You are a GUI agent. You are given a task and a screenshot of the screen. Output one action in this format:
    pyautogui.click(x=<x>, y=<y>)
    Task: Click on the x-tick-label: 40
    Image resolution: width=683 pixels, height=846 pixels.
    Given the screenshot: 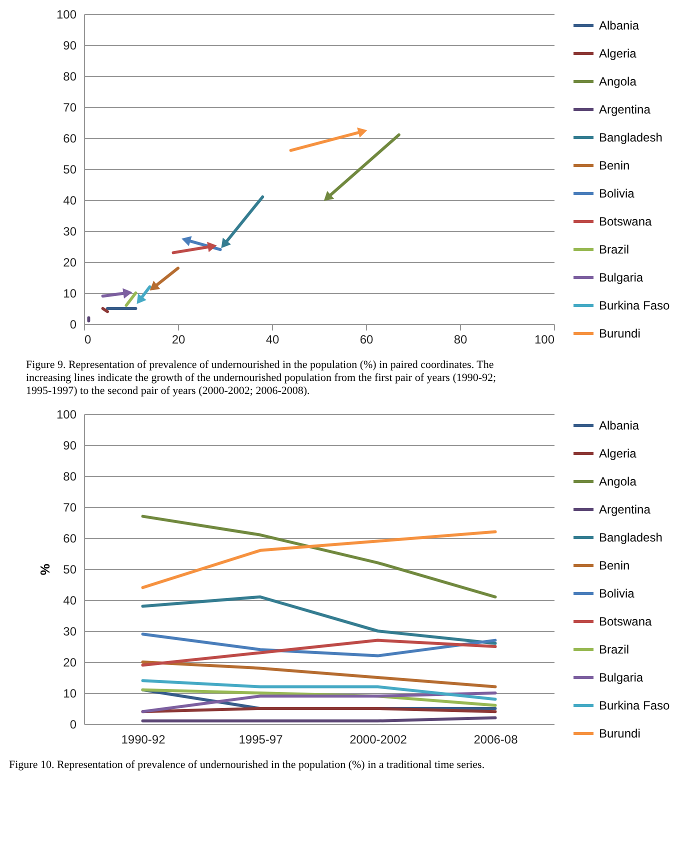 What is the action you would take?
    pyautogui.click(x=273, y=339)
    